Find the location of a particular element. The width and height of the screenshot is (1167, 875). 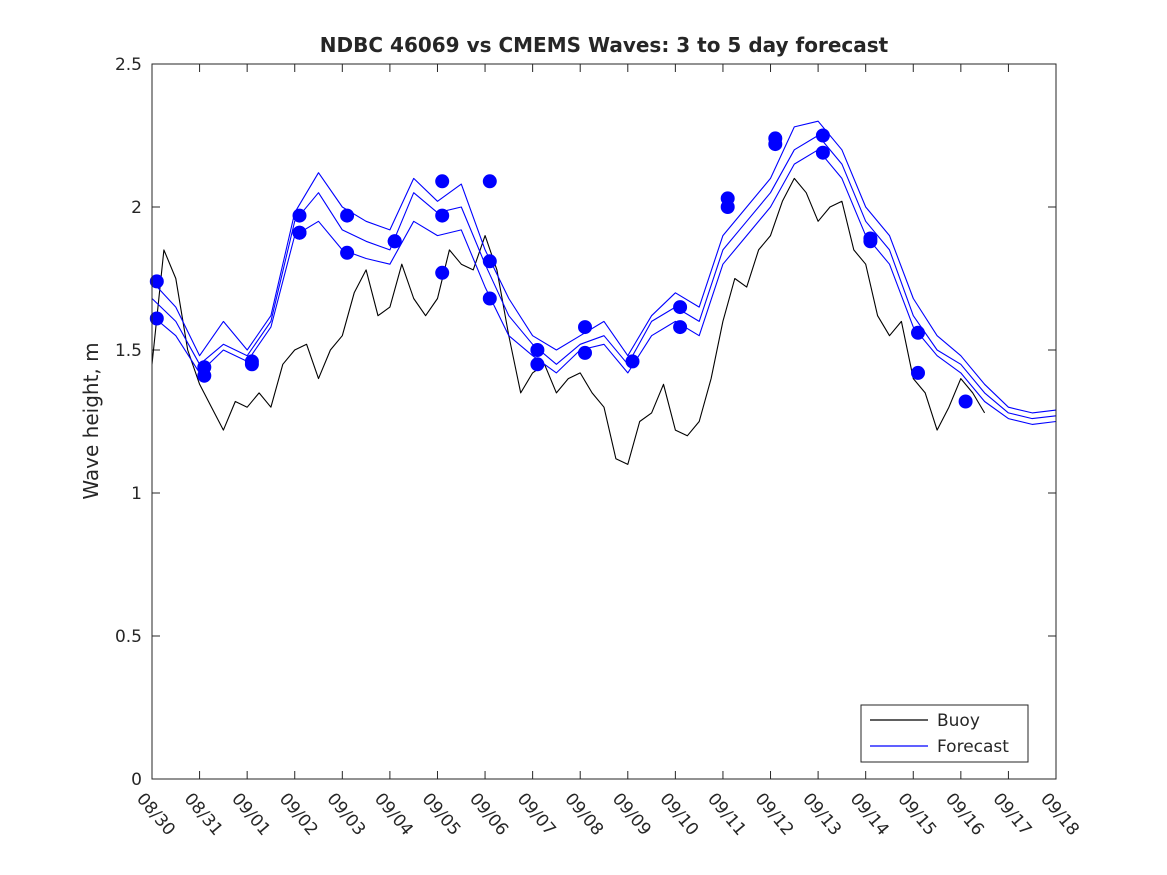

y-tick-label: 1 is located at coordinates (136, 494).